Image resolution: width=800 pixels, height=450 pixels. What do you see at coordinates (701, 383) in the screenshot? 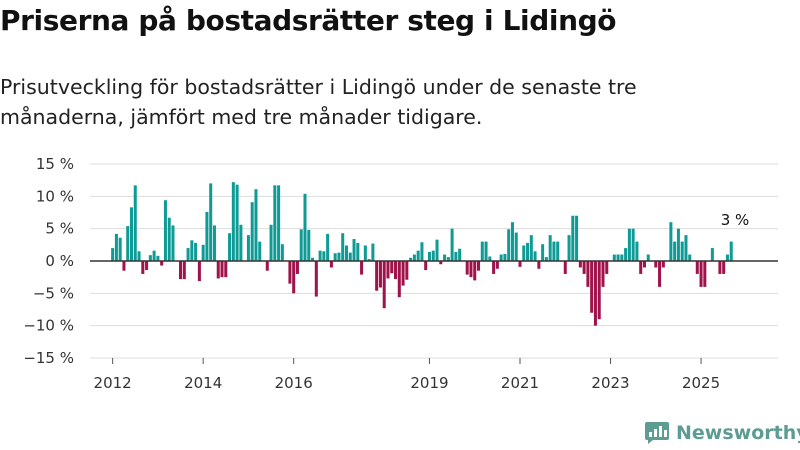
I see `x-tick-label: 2025` at bounding box center [701, 383].